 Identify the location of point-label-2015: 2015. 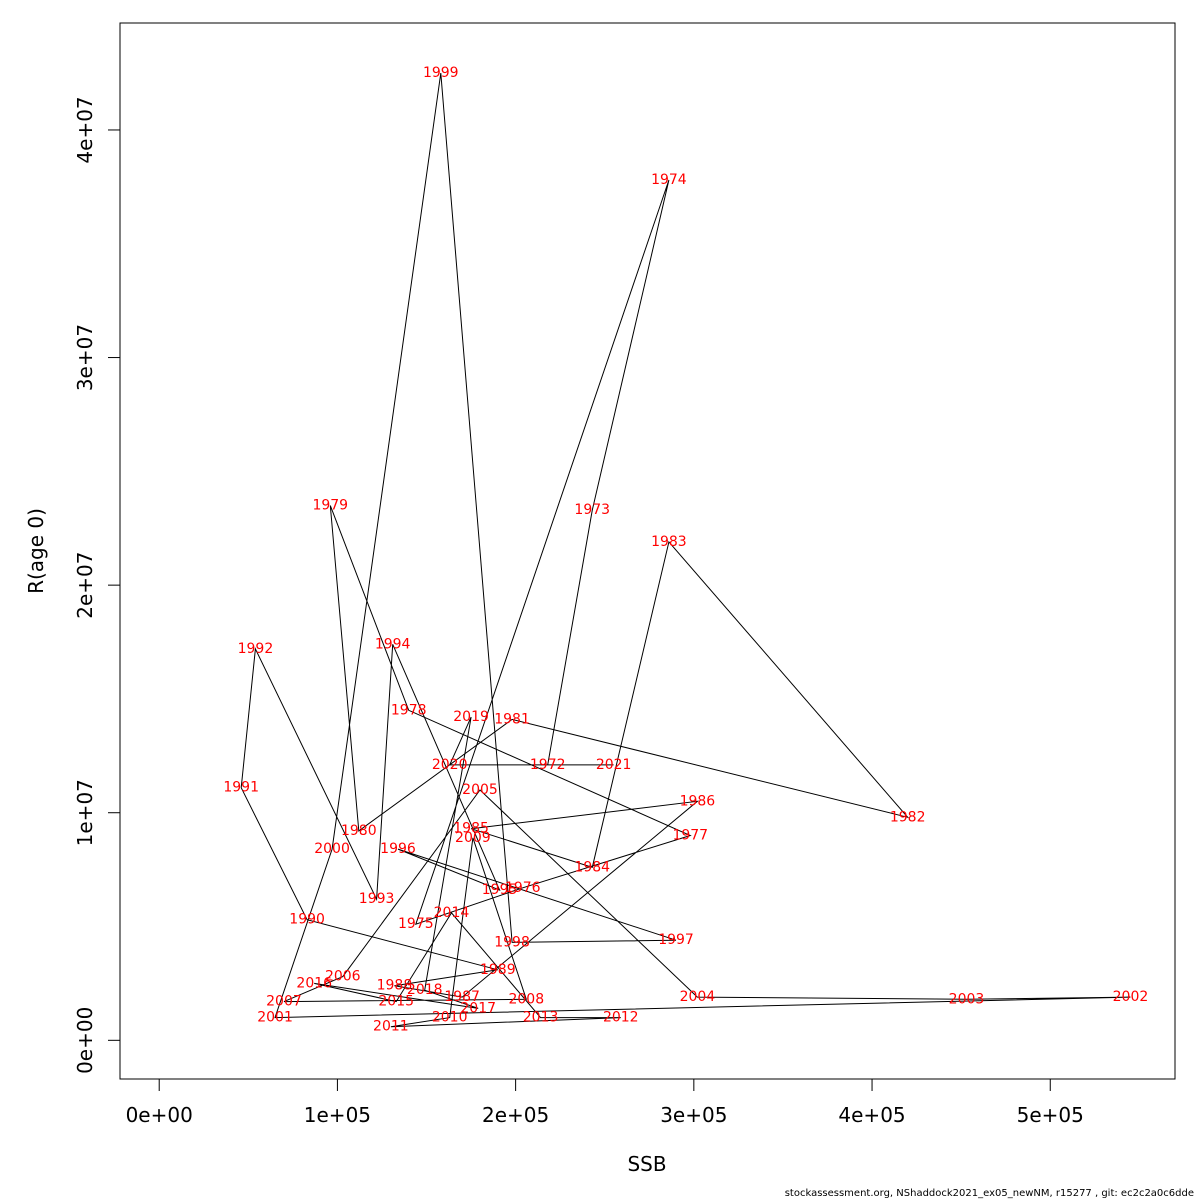
(396, 1002).